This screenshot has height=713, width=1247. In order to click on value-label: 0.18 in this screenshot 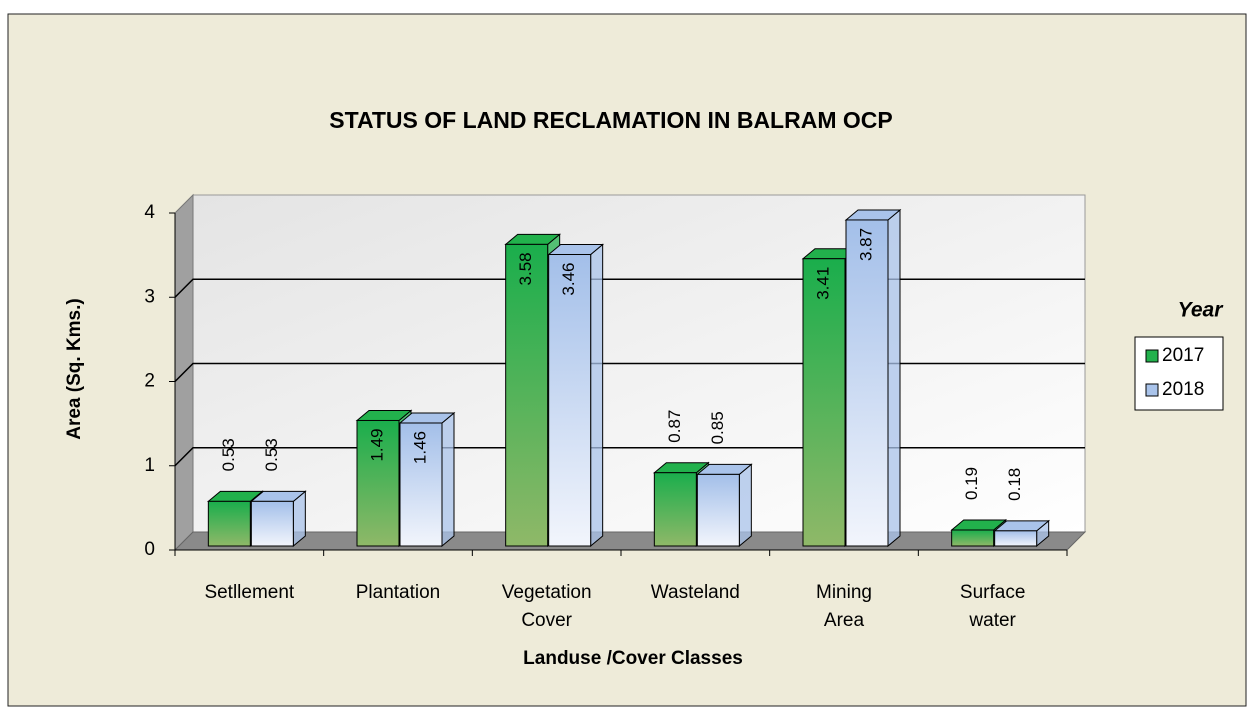, I will do `click(1014, 484)`.